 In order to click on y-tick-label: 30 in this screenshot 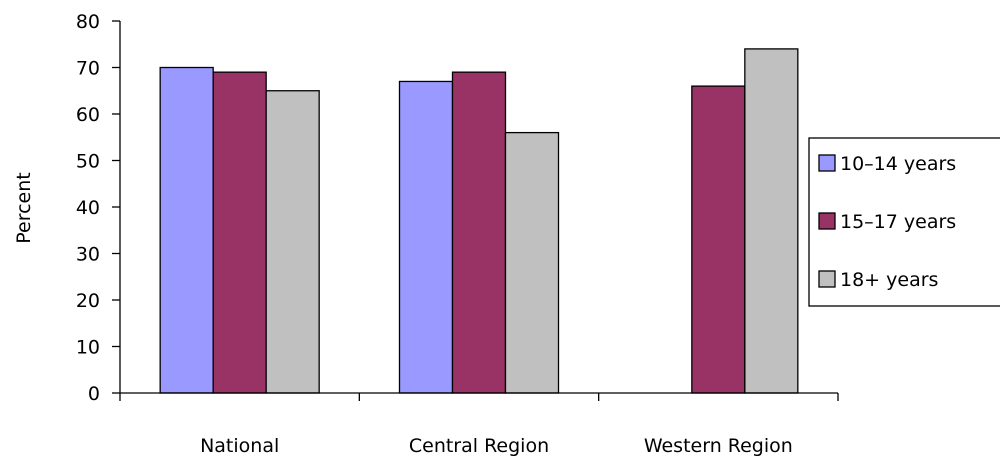, I will do `click(88, 255)`.